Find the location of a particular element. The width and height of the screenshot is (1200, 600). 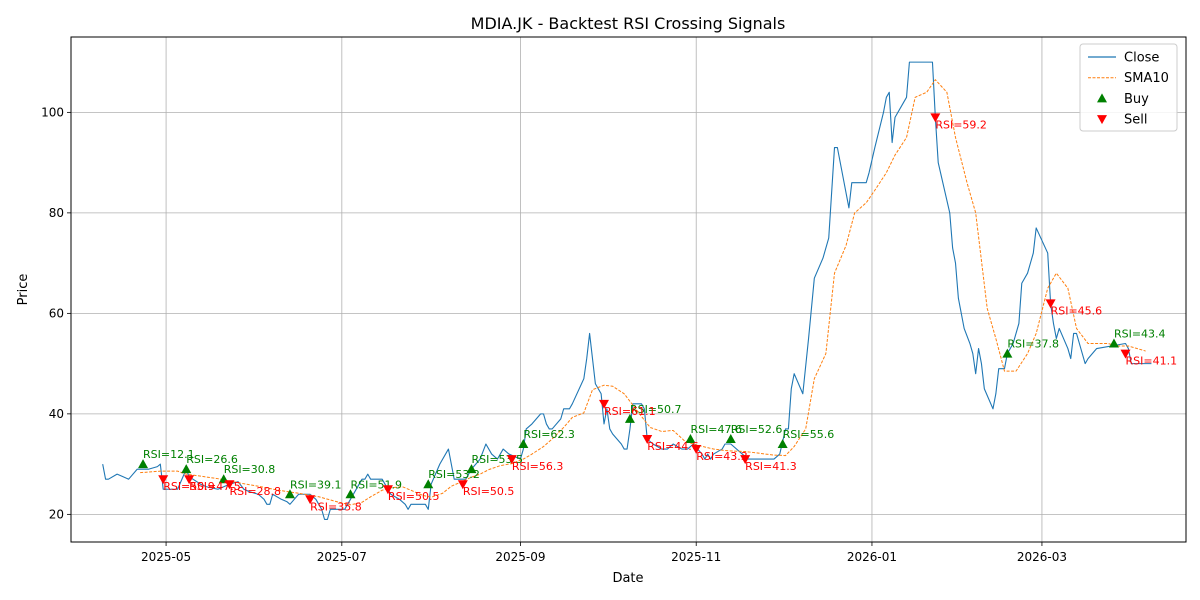

chart-title: MDIA.JK - Backtest RSI Crossing Signals is located at coordinates (628, 23).